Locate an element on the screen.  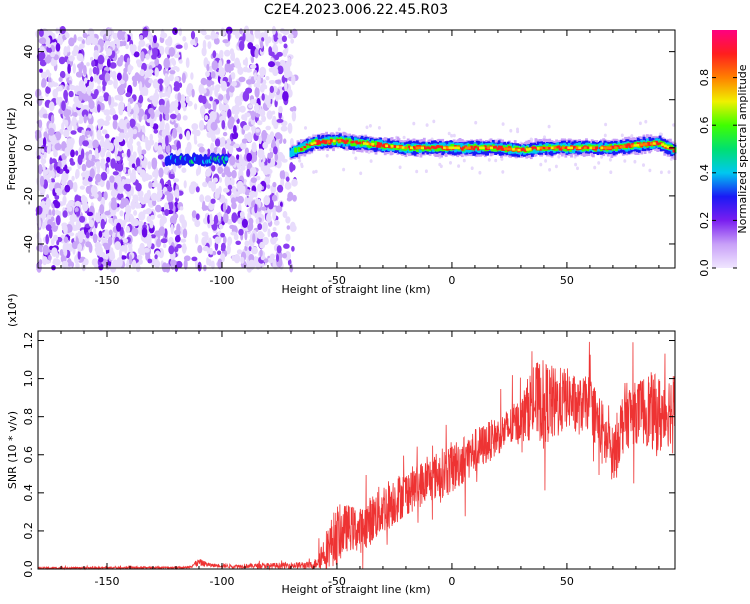
colorbar-ticks: 0.0 0.2 0.4 0.6 0.8 is located at coordinates (717, 173).